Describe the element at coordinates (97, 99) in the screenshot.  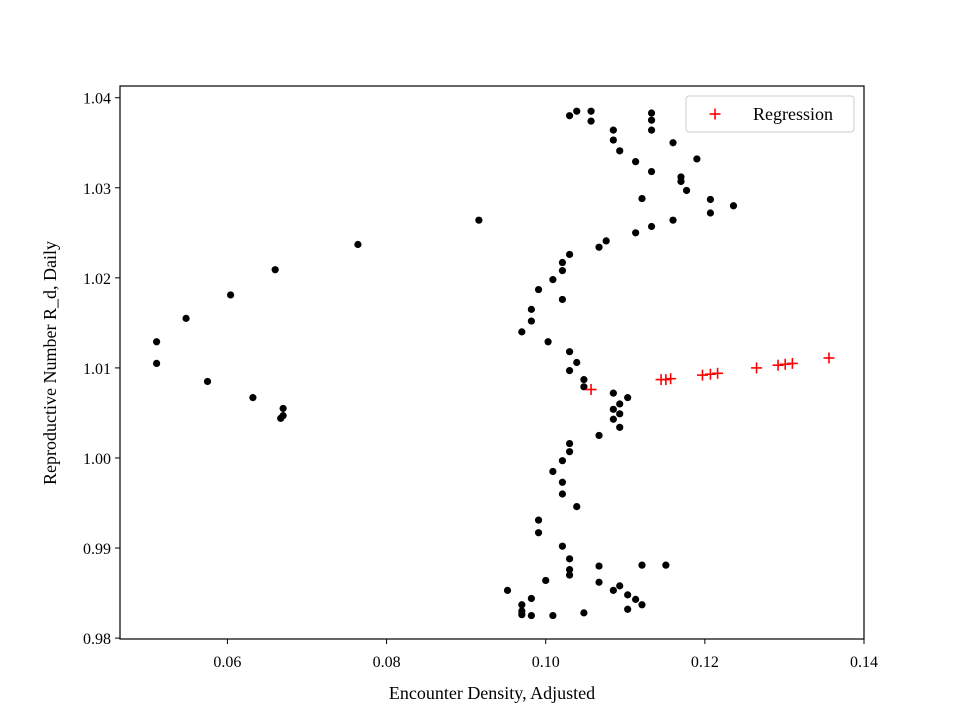
I see `y-tick-label: 1.04` at that location.